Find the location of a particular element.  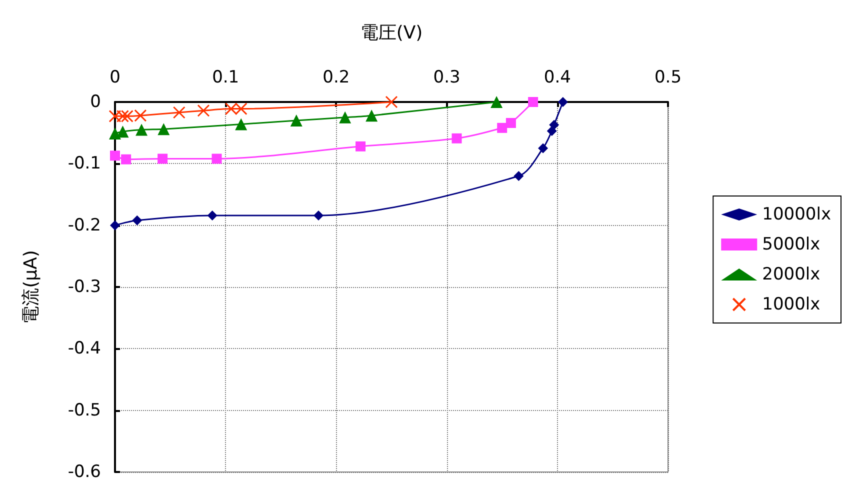

y-tick-label: -0.1 is located at coordinates (84, 164).